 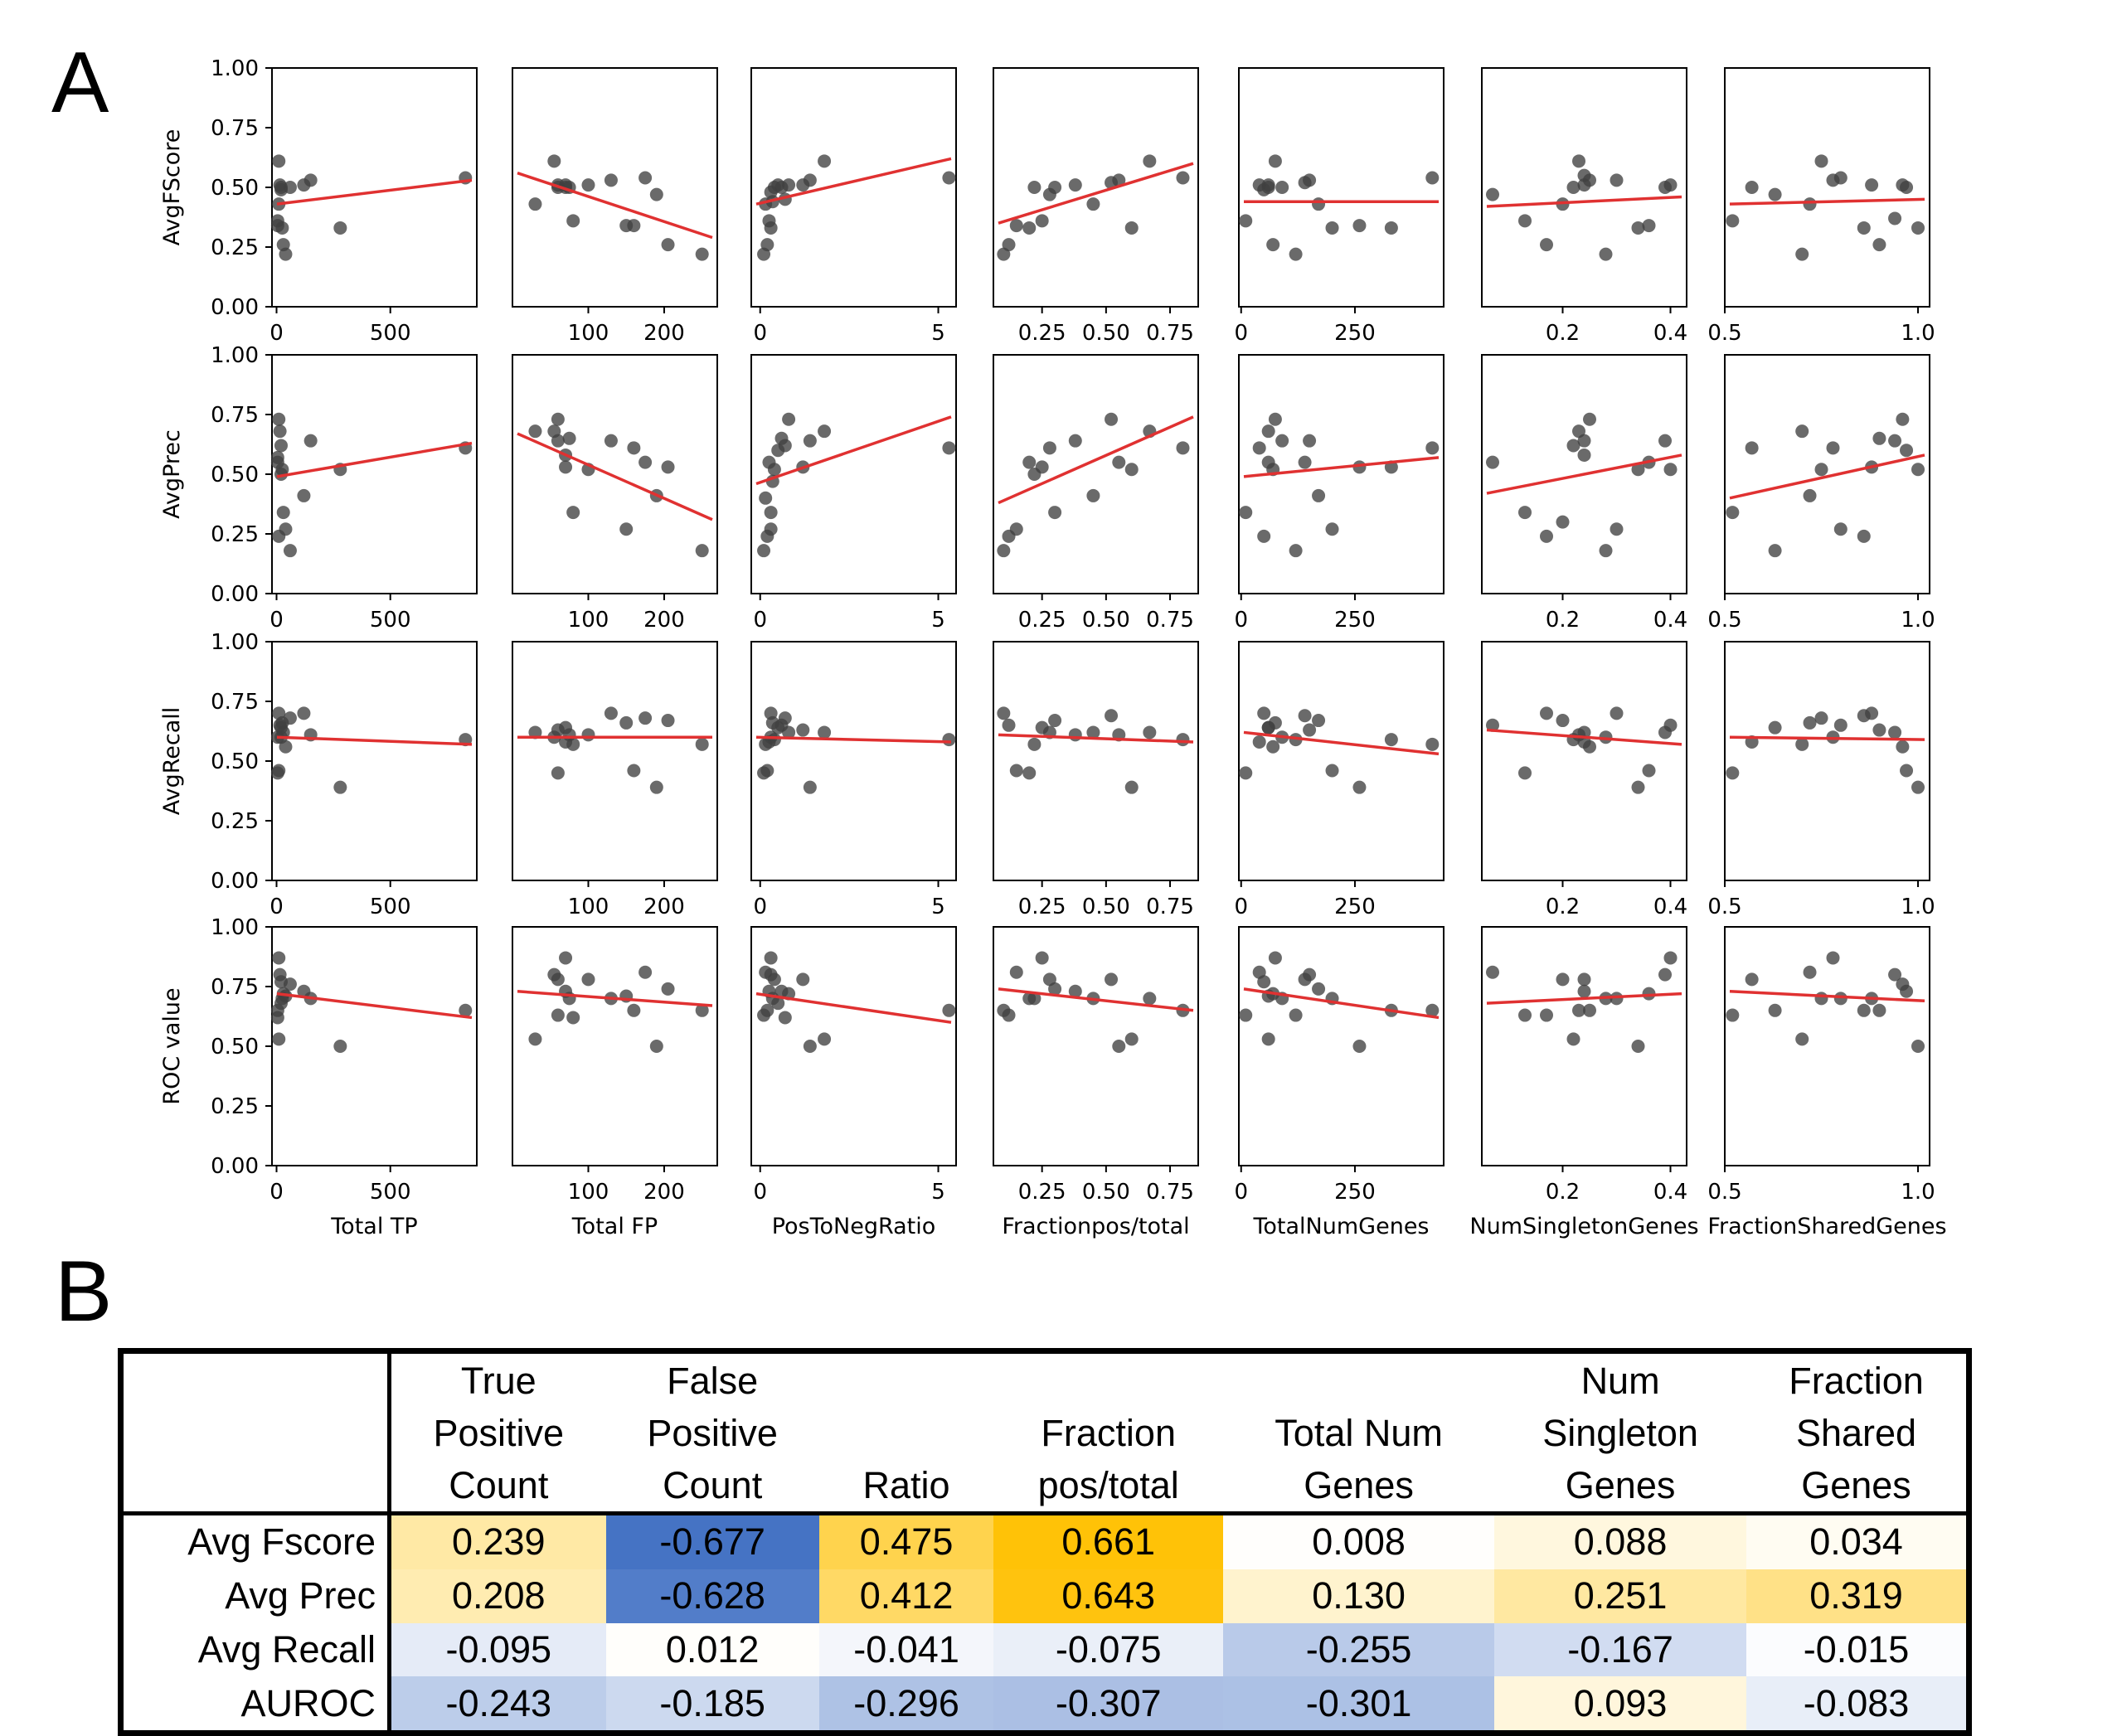 I want to click on table-cell: -0.255, so click(x=1359, y=1649).